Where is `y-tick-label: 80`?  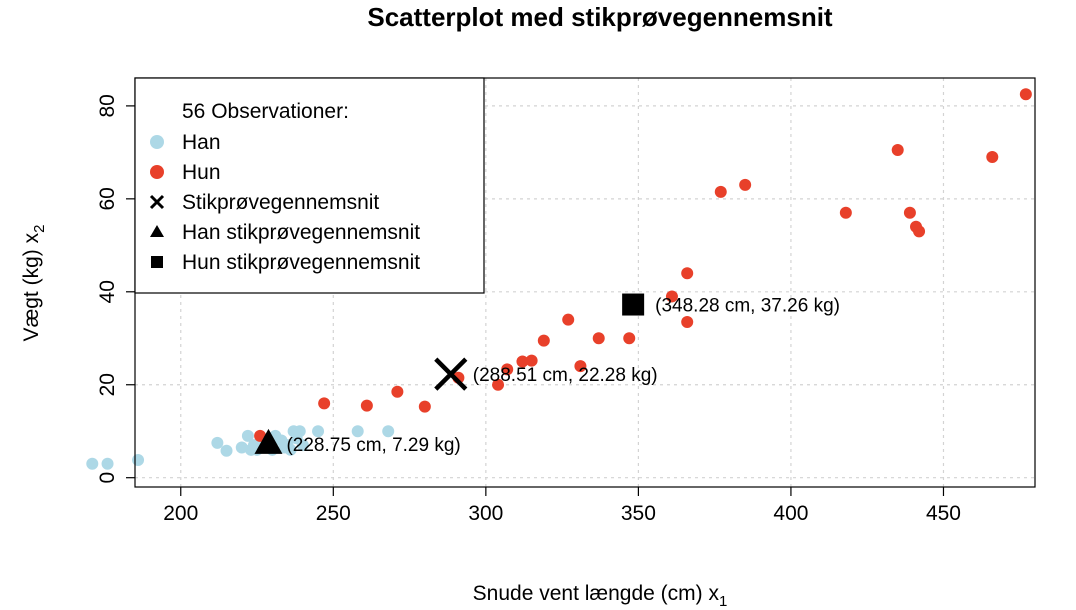
y-tick-label: 80 is located at coordinates (107, 105).